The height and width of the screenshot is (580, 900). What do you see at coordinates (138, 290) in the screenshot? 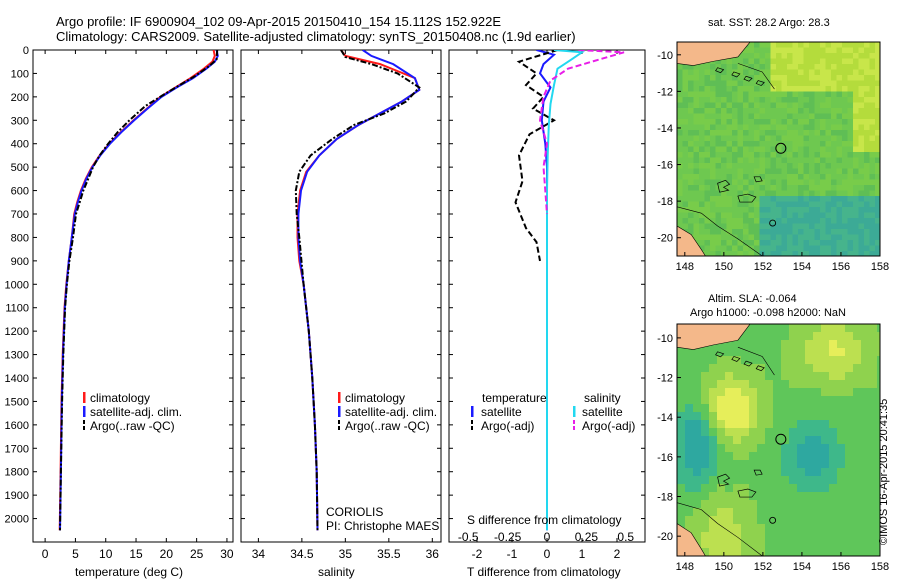
I see `temperature-profiles` at bounding box center [138, 290].